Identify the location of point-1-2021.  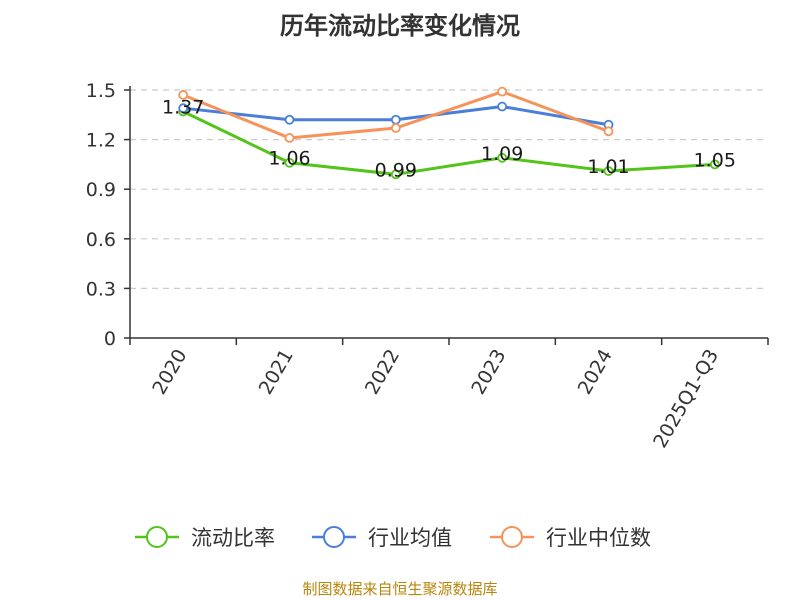
(289, 119).